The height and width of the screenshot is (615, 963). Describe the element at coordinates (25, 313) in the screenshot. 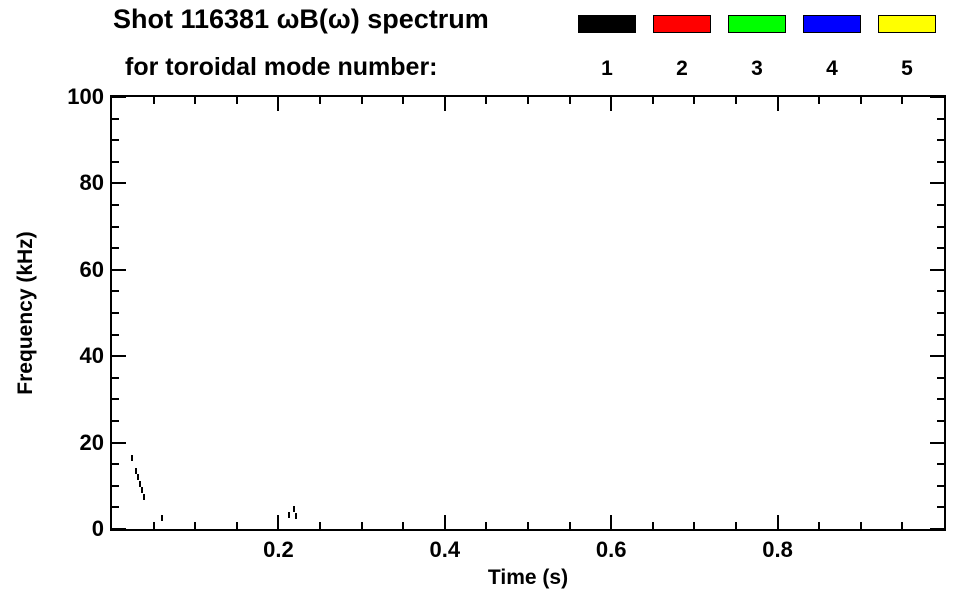

I see `y-axis-label: Frequency (kHz)` at that location.